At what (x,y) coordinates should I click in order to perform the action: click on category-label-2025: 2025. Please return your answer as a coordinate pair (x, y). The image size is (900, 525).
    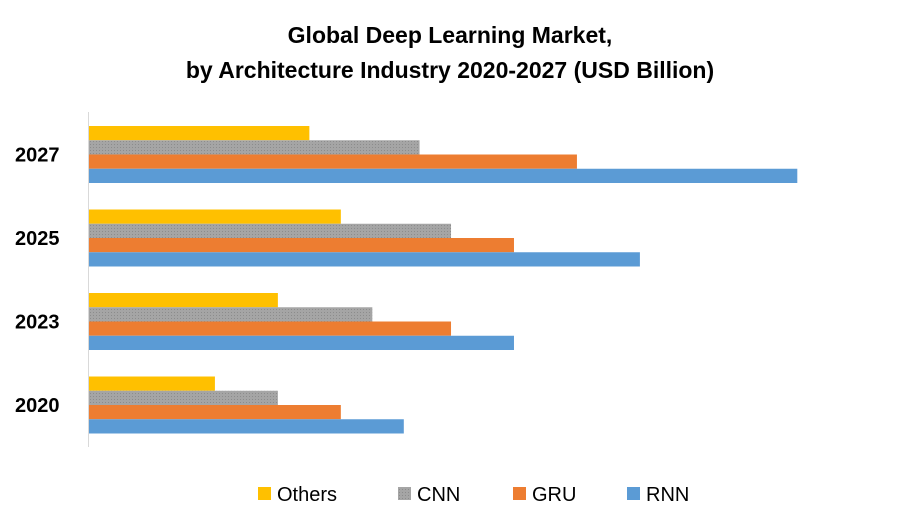
    Looking at the image, I should click on (37, 239).